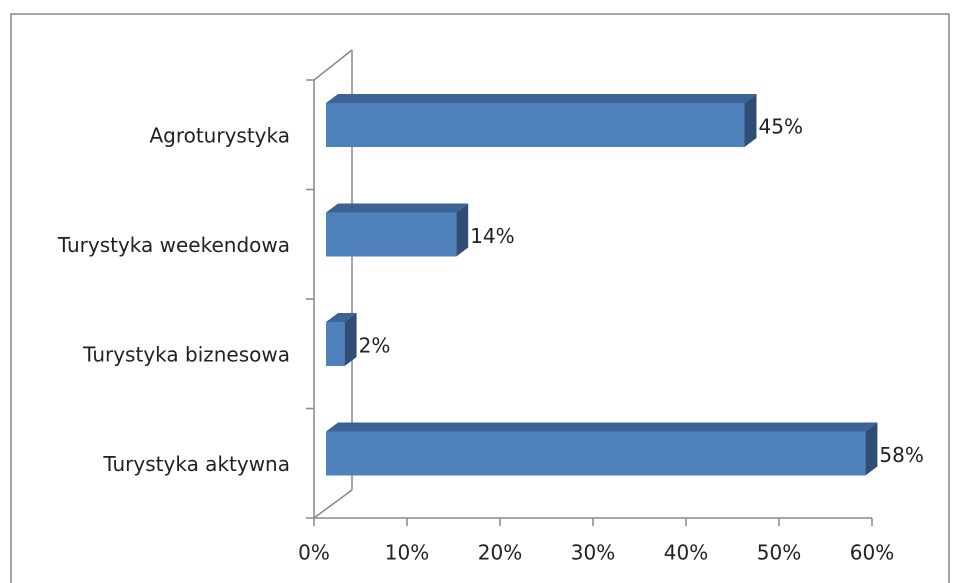  Describe the element at coordinates (186, 355) in the screenshot. I see `y-tick-label: Turystyka biznesowa` at that location.